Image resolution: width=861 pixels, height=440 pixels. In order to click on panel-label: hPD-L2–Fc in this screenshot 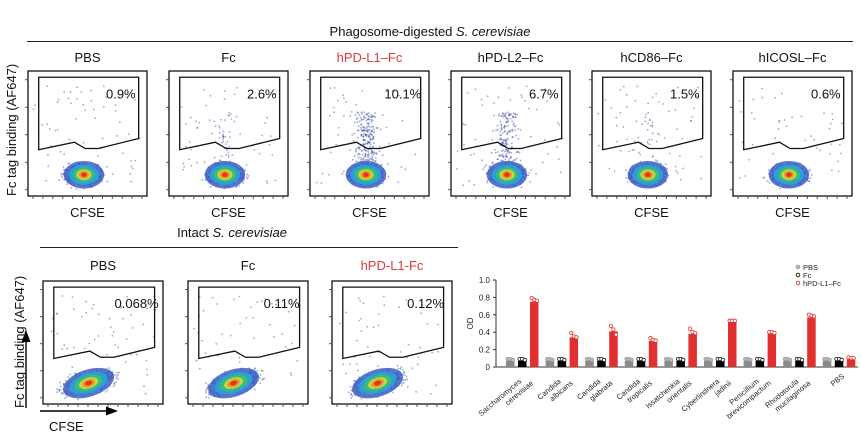, I will do `click(510, 57)`.